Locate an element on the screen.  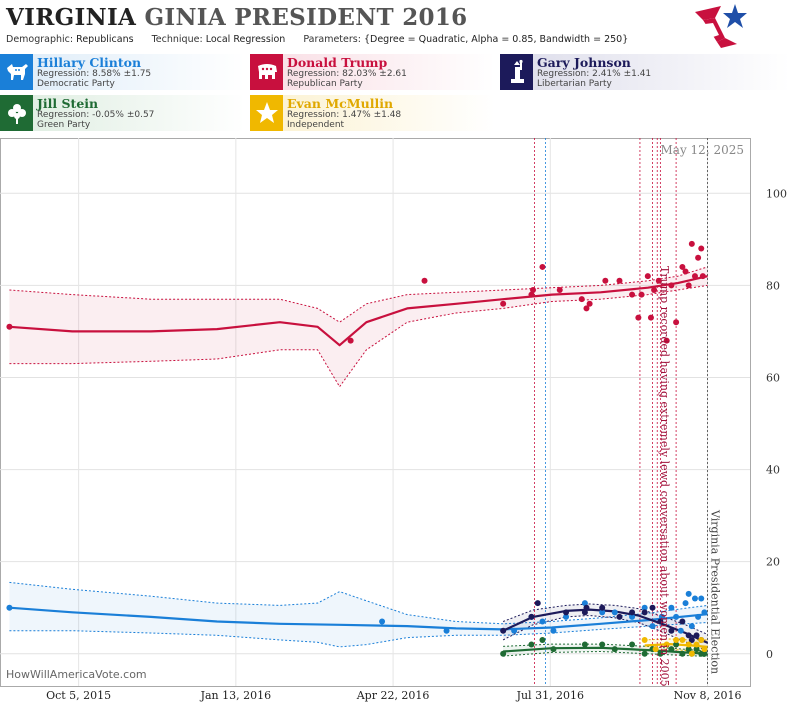
y-axis-ticks: 0 20 40 60 80 100 is located at coordinates (776, 424).